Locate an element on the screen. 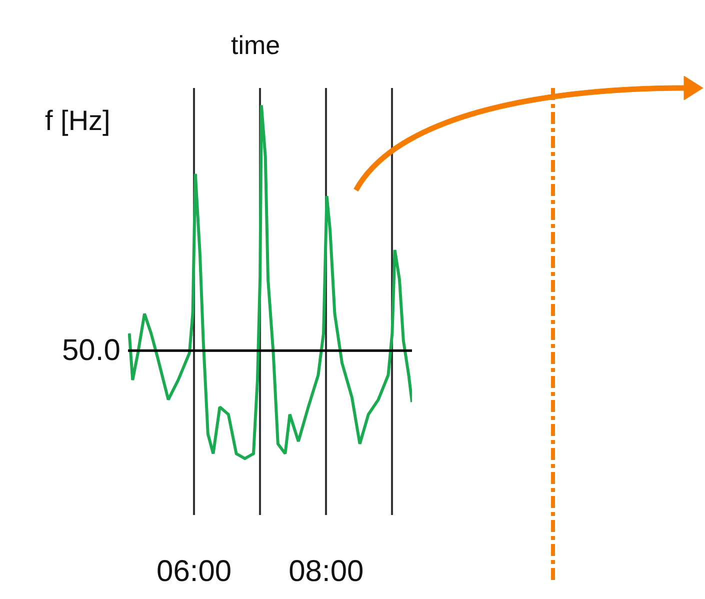 This screenshot has height=599, width=705. x-tick-label: 08:00 is located at coordinates (326, 571).